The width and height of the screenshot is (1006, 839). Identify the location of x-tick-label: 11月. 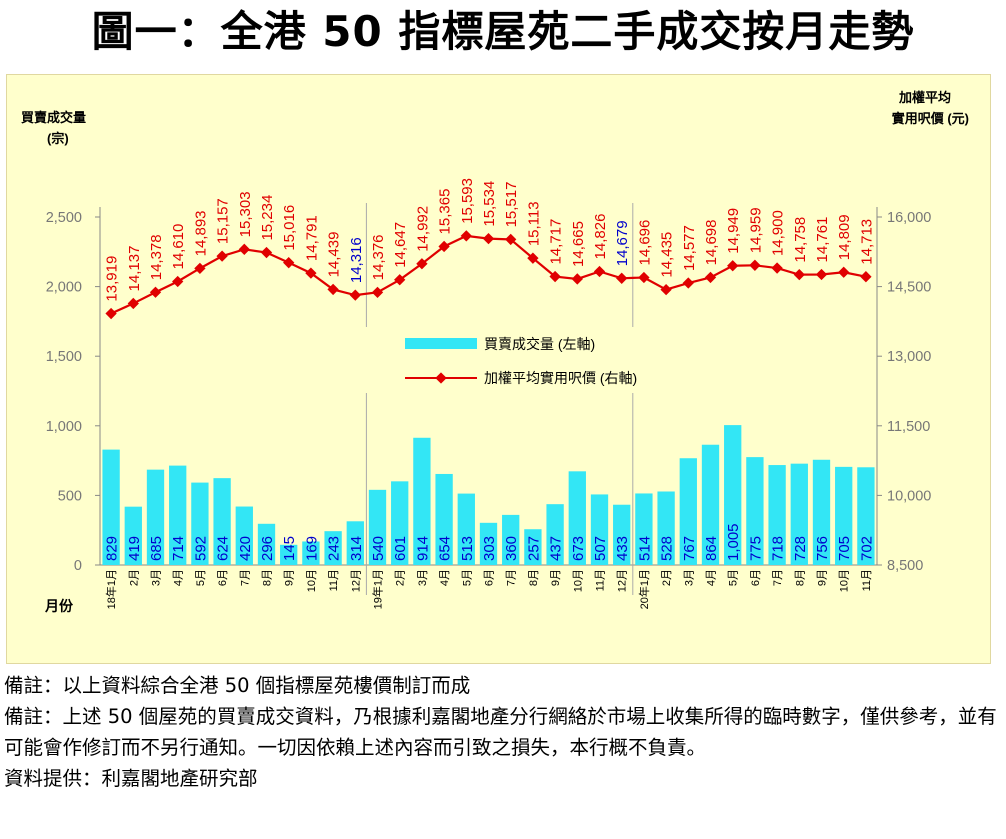
(334, 580).